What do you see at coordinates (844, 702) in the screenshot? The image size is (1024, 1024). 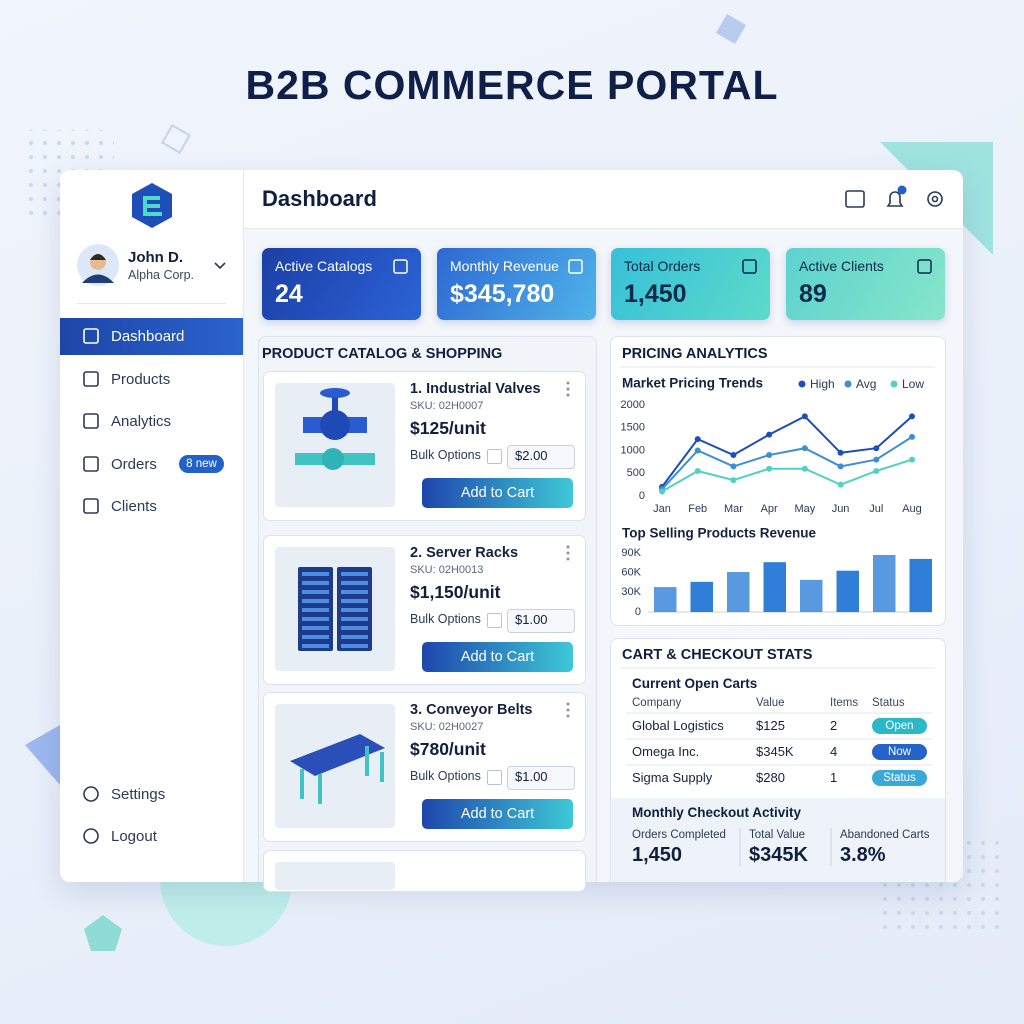 I see `column-header: Items` at bounding box center [844, 702].